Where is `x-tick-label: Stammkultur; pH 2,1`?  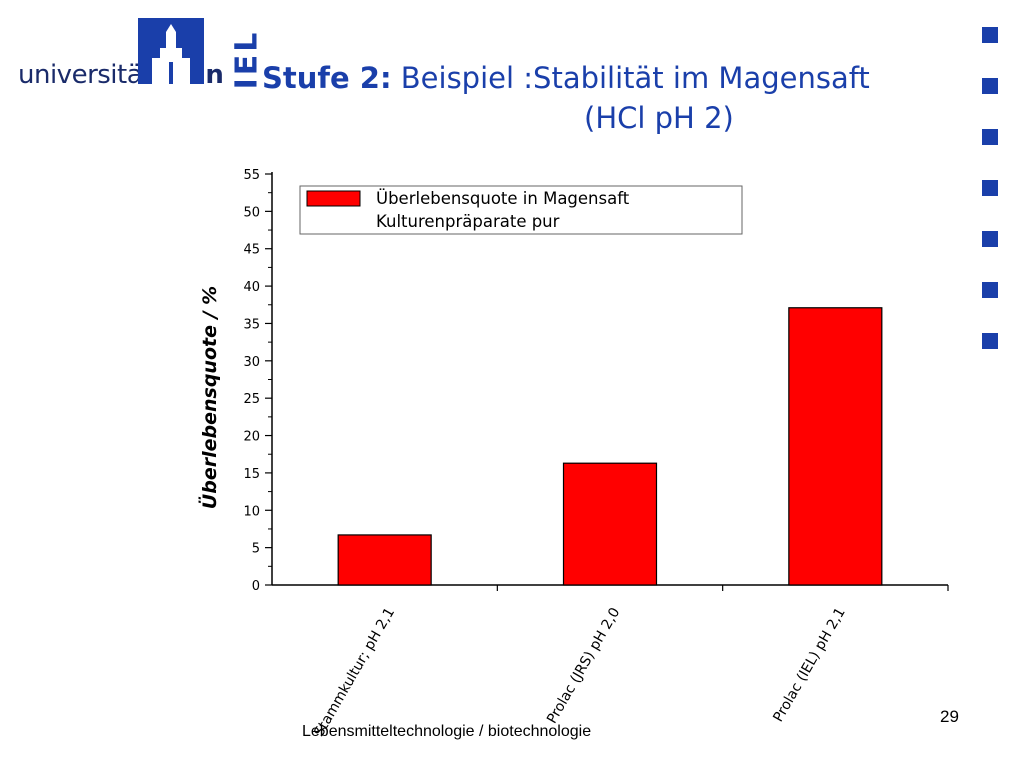 x-tick-label: Stammkultur; pH 2,1 is located at coordinates (354, 672).